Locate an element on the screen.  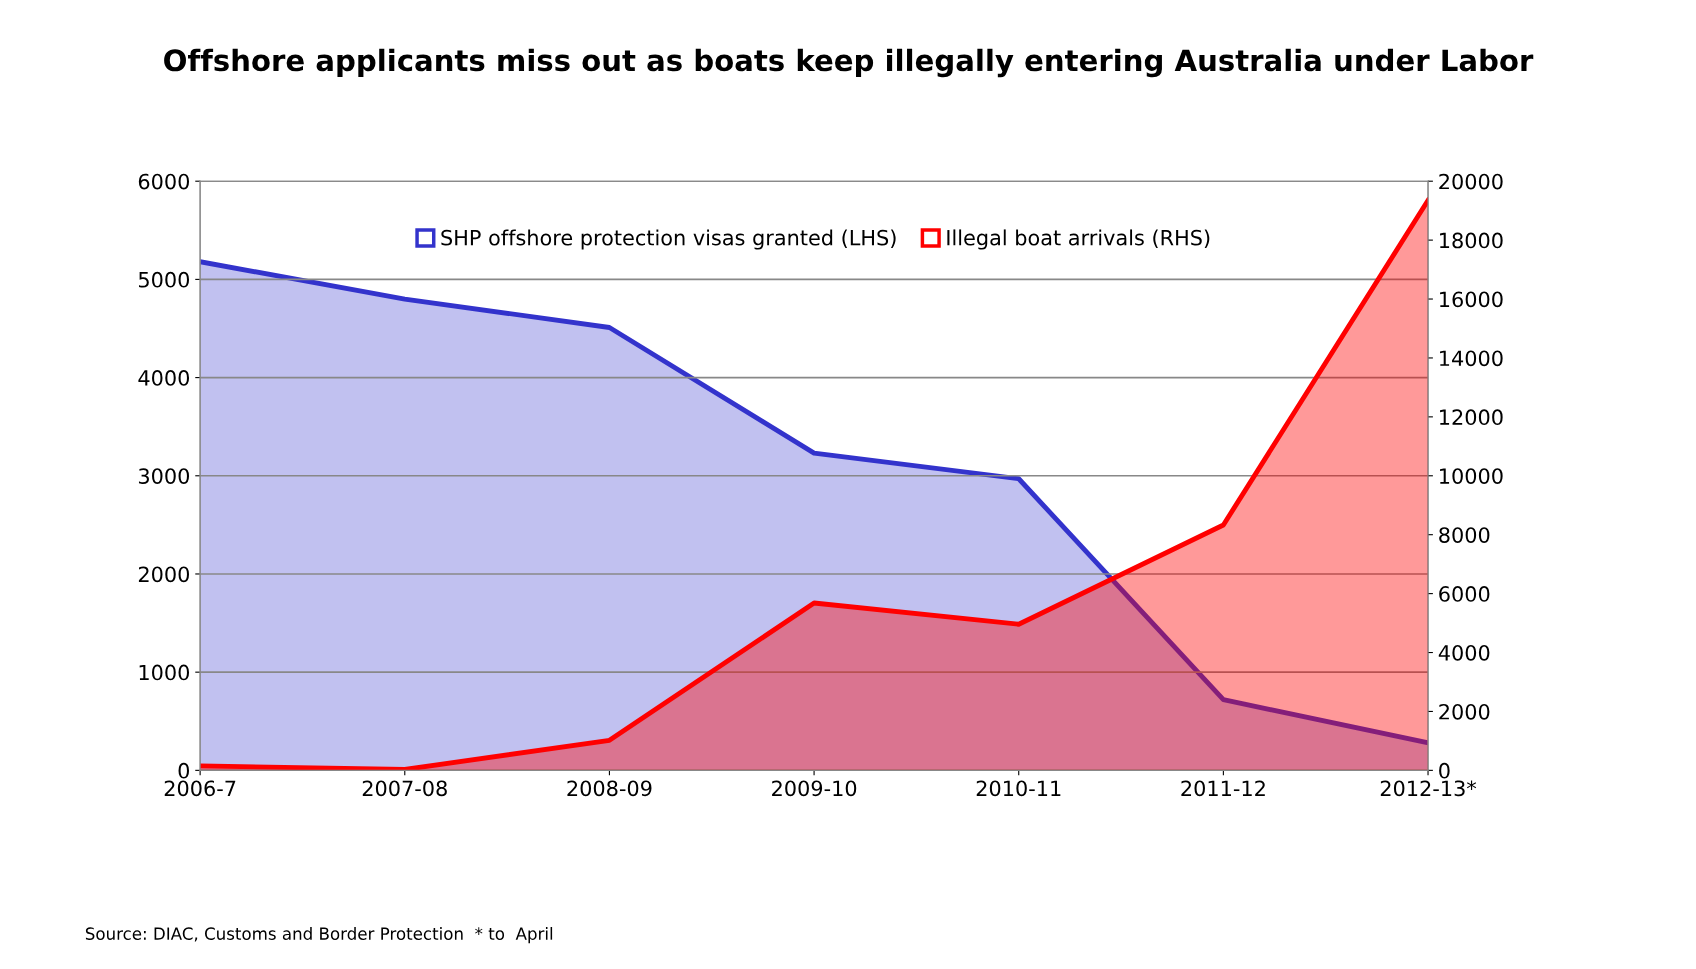
y-tick-label: 3000 is located at coordinates (164, 476).